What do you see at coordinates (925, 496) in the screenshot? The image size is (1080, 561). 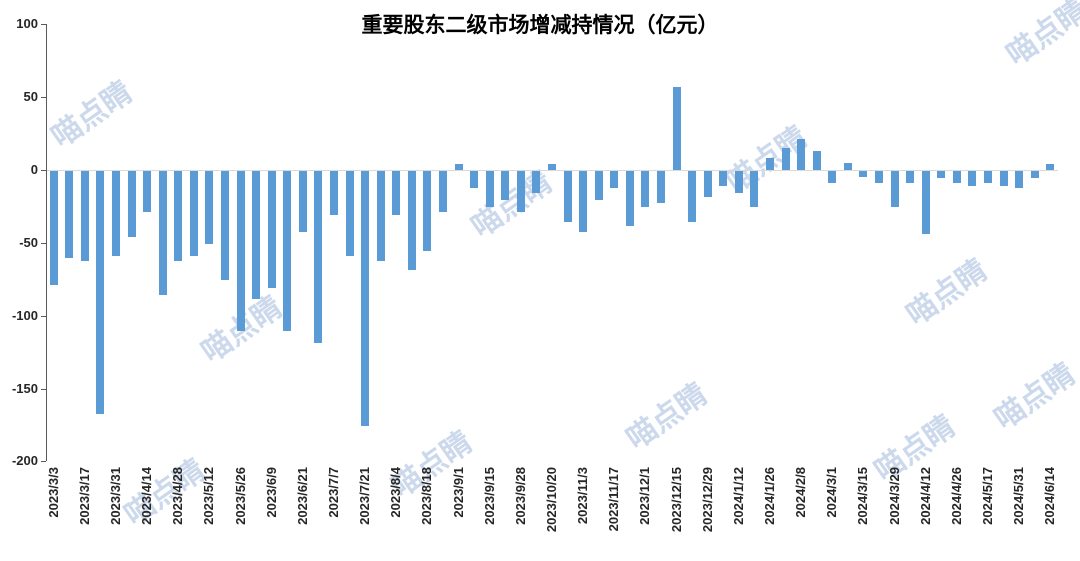 I see `x-axis-label: 2024/4/12` at bounding box center [925, 496].